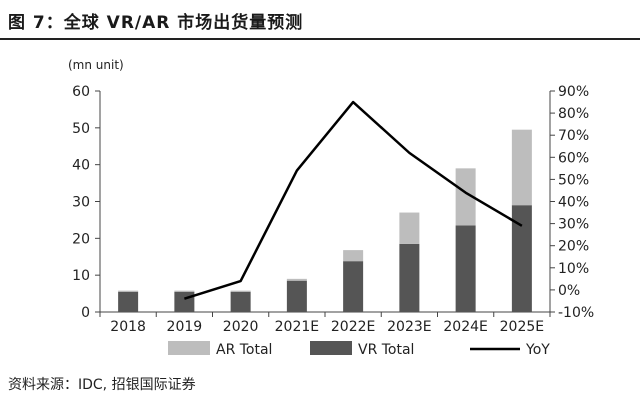  I want to click on legend-label-yoy: YoY, so click(537, 350).